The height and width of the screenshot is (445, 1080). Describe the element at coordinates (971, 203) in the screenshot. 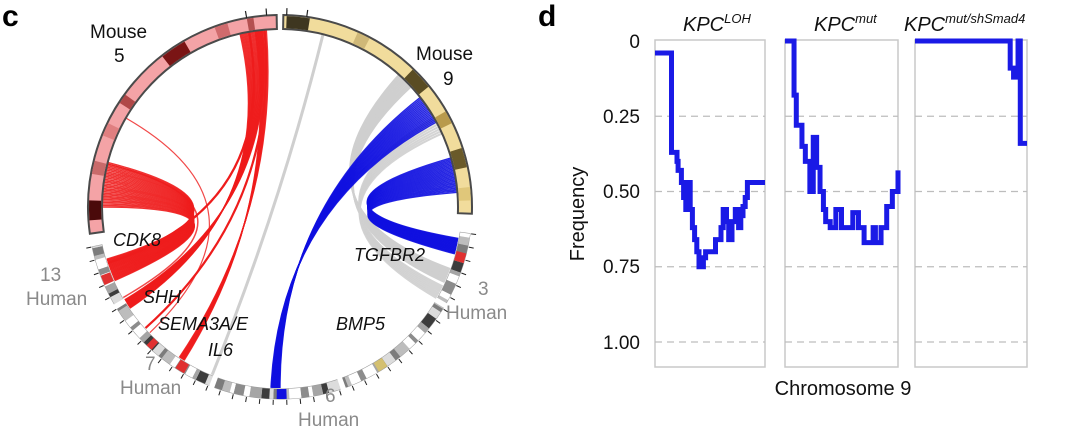

I see `panel-frame` at that location.